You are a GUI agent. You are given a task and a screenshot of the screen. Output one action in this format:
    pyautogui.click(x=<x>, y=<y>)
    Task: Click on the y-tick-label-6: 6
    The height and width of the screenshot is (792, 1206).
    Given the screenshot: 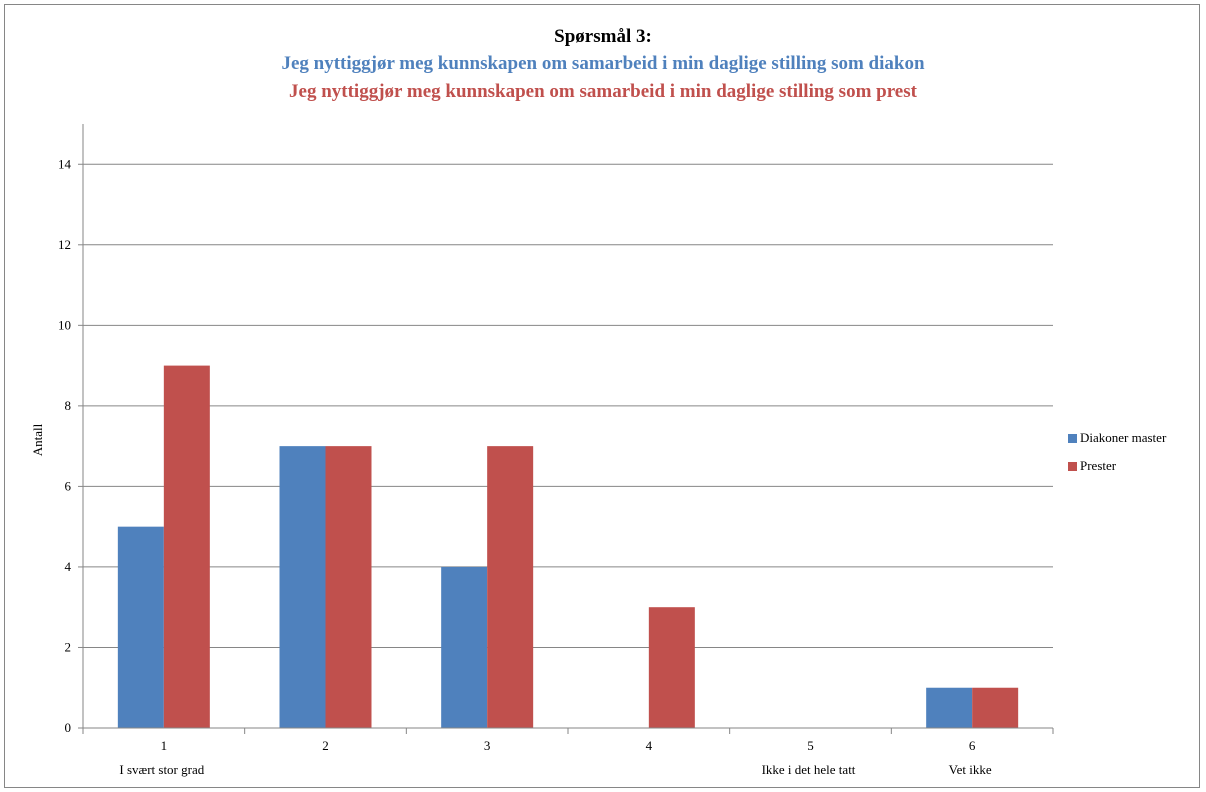 What is the action you would take?
    pyautogui.click(x=68, y=485)
    